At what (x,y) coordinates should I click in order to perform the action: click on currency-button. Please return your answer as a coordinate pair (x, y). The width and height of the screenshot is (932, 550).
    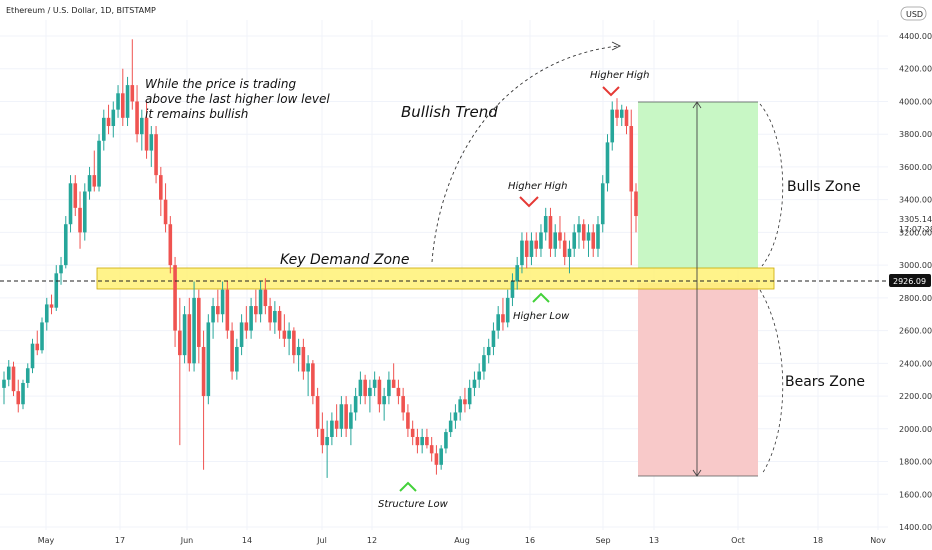
    Looking at the image, I should click on (913, 13).